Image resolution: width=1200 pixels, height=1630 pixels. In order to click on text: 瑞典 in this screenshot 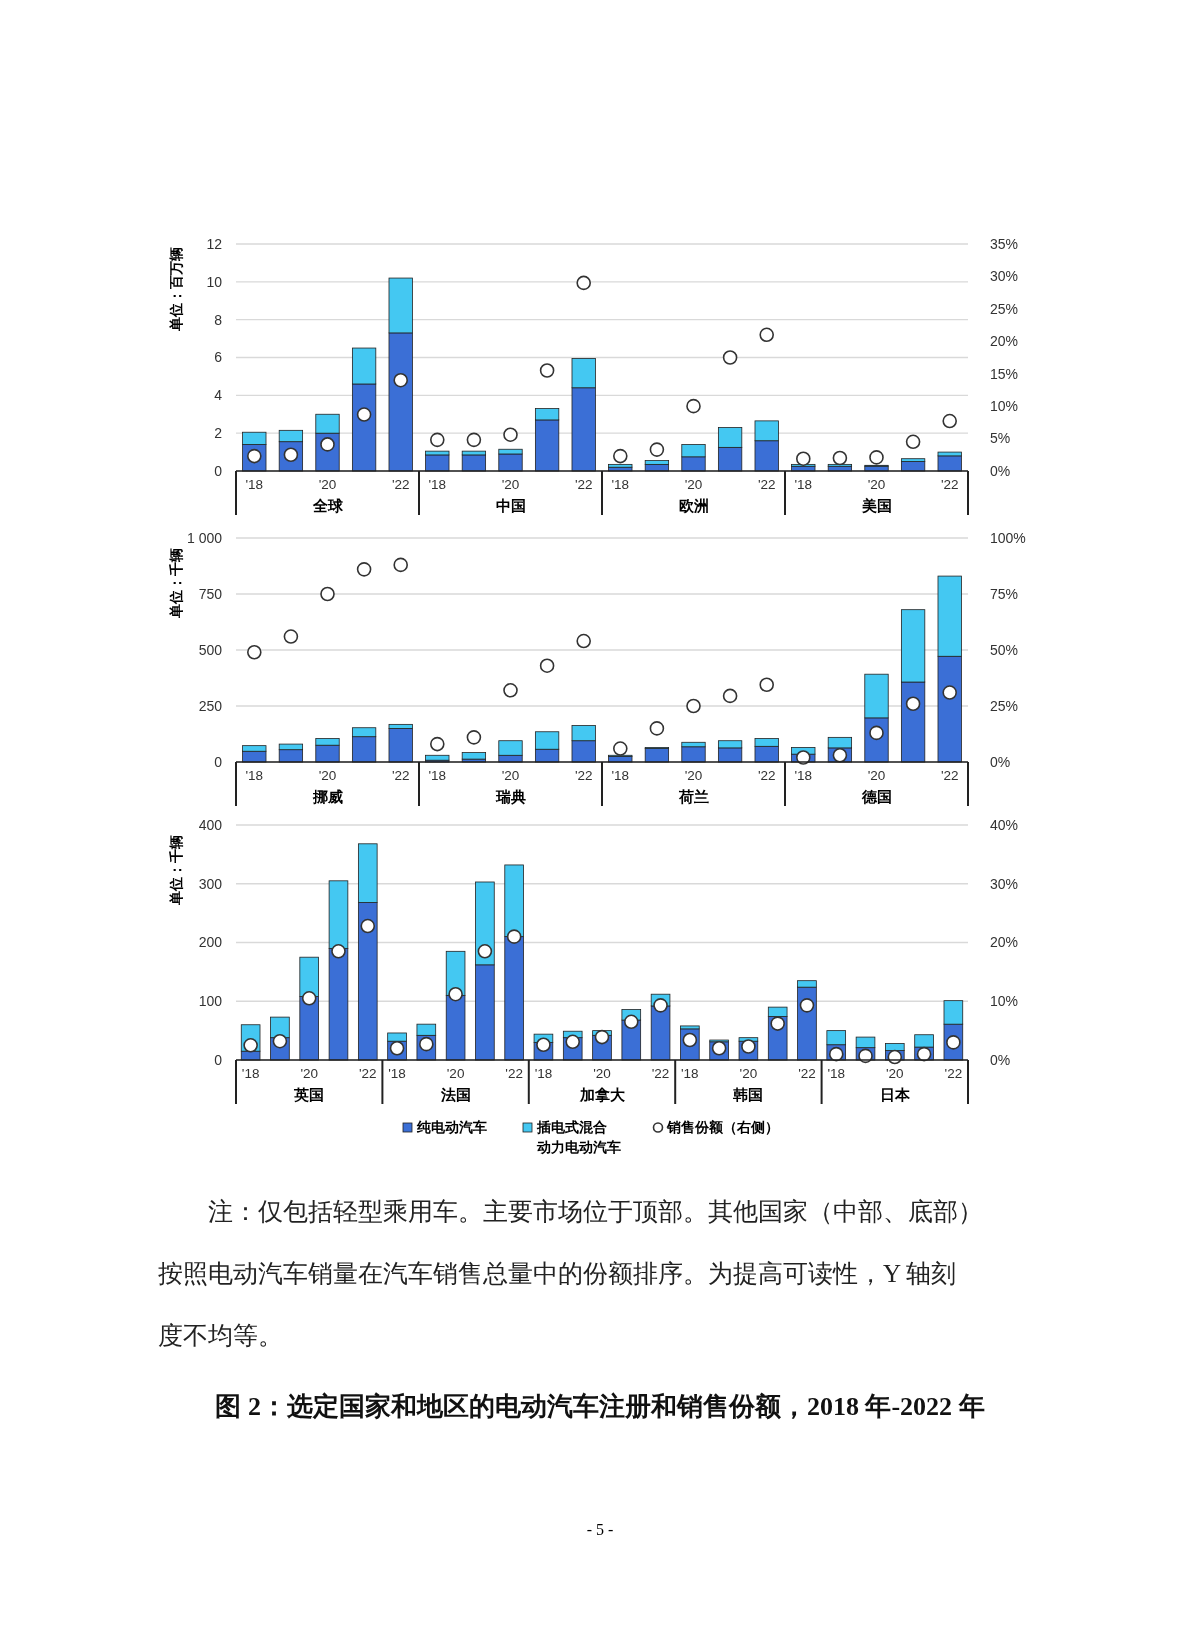, I will do `click(510, 796)`.